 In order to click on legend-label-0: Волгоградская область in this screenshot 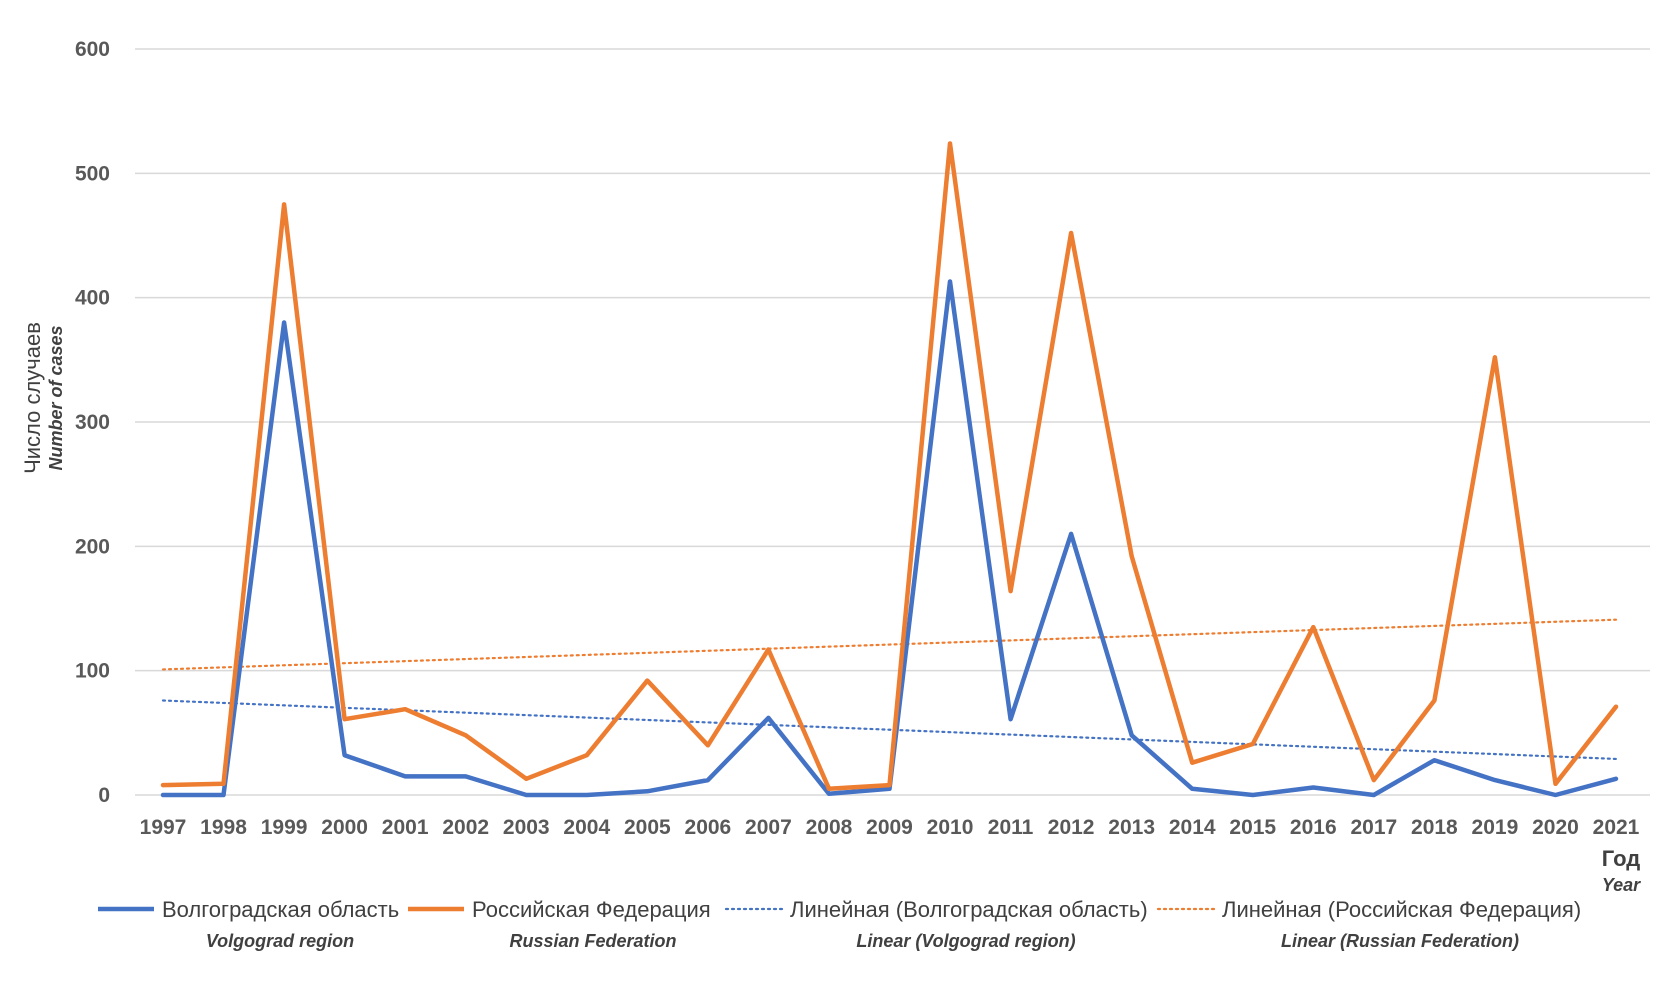, I will do `click(280, 909)`.